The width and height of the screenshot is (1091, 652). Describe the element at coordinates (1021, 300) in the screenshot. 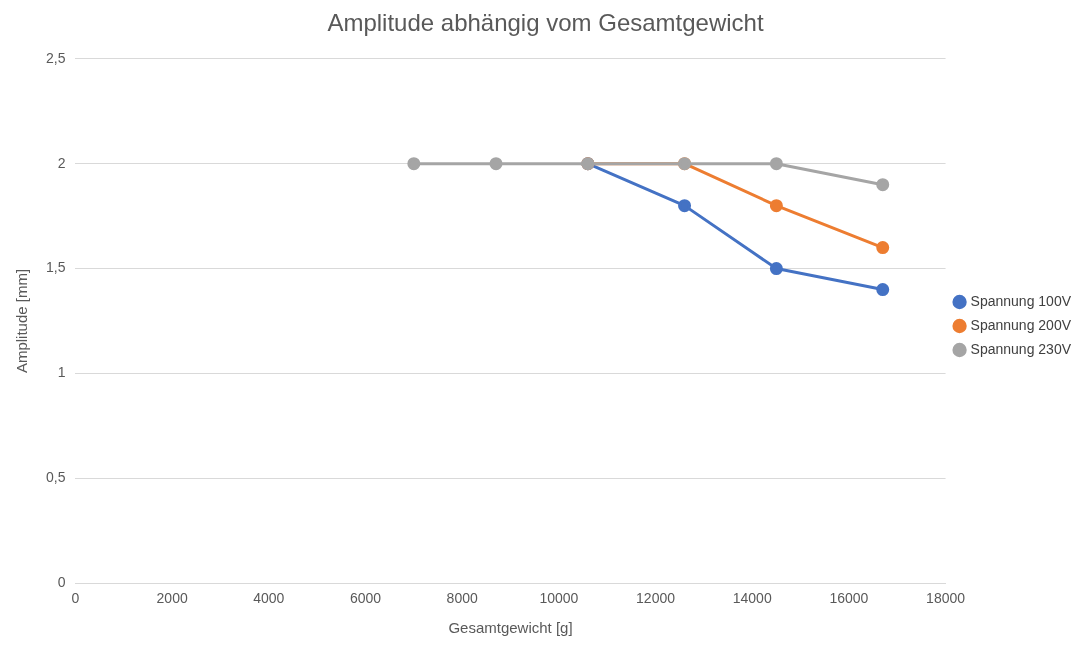

I see `legend-label: Spannung 100V` at that location.